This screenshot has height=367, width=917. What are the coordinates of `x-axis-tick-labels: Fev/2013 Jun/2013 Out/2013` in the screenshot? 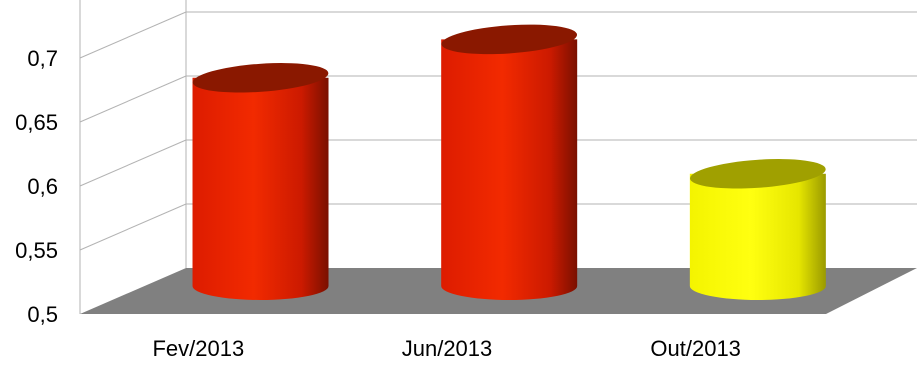 It's located at (446, 348).